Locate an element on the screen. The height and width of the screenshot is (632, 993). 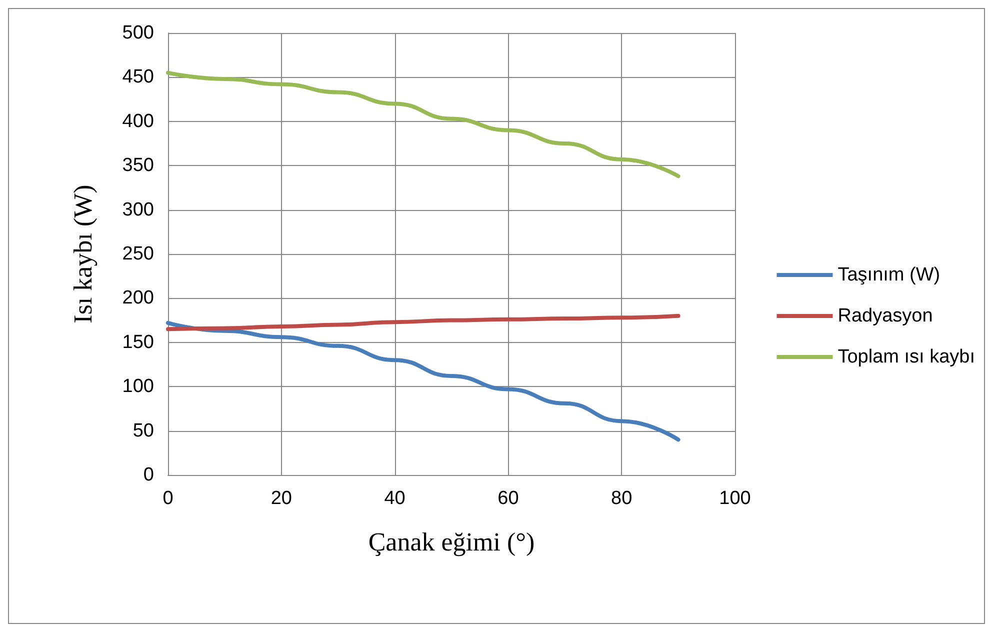
y-tick-label: 200 is located at coordinates (138, 298).